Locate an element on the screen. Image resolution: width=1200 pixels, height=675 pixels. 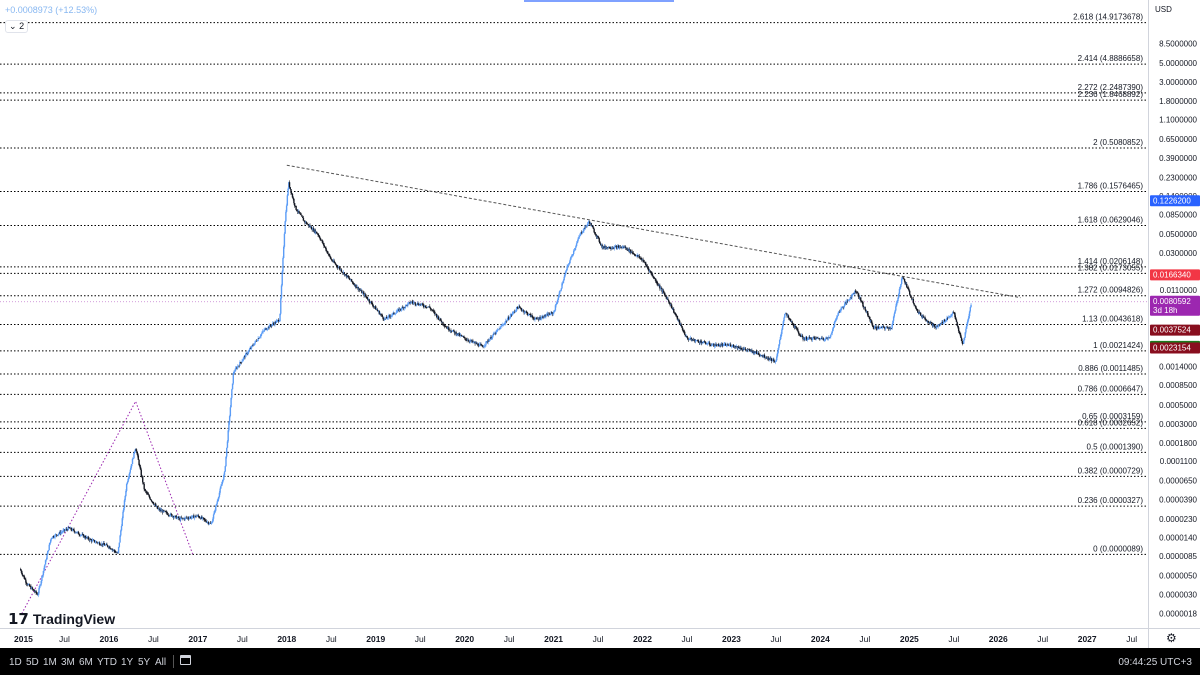
range-button-1m: 1M is located at coordinates (50, 662).